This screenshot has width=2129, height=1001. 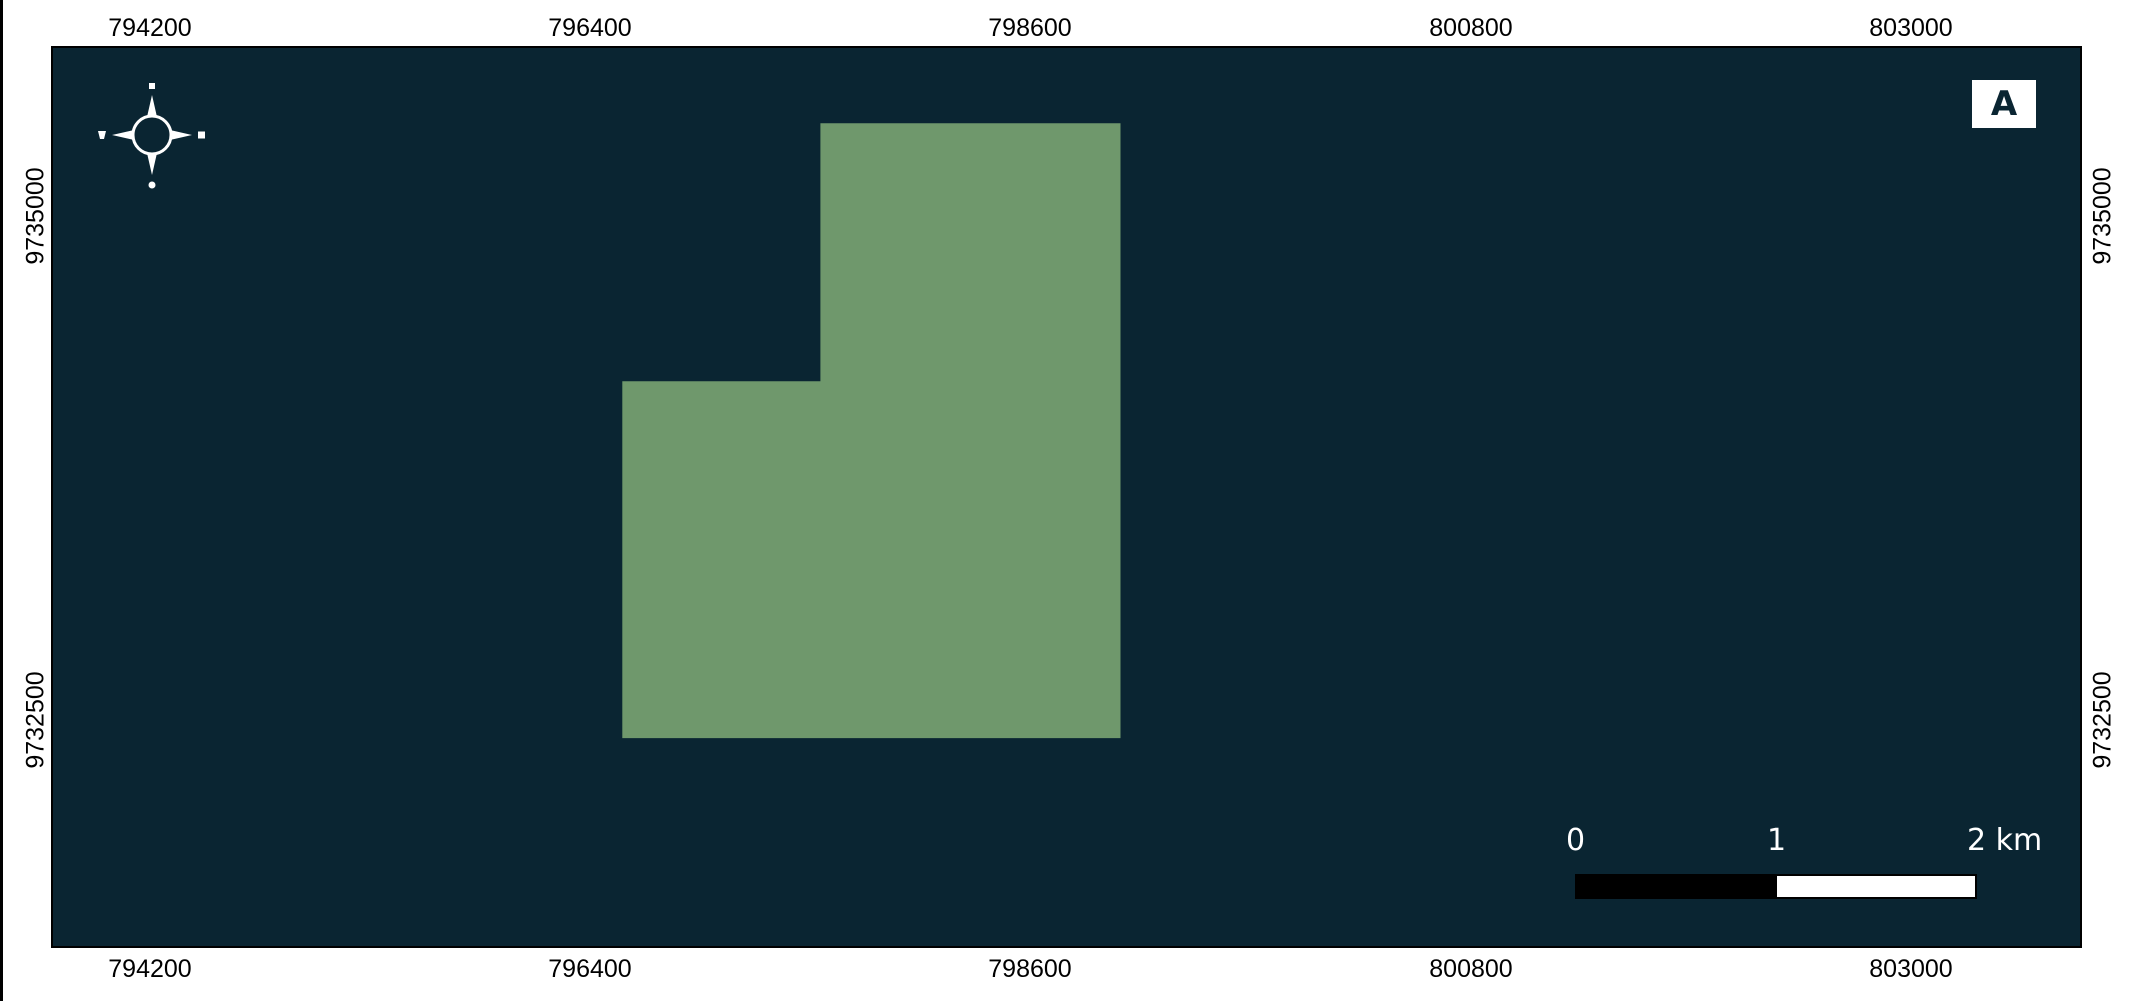 What do you see at coordinates (590, 28) in the screenshot?
I see `x-tick-top-796400: 796400` at bounding box center [590, 28].